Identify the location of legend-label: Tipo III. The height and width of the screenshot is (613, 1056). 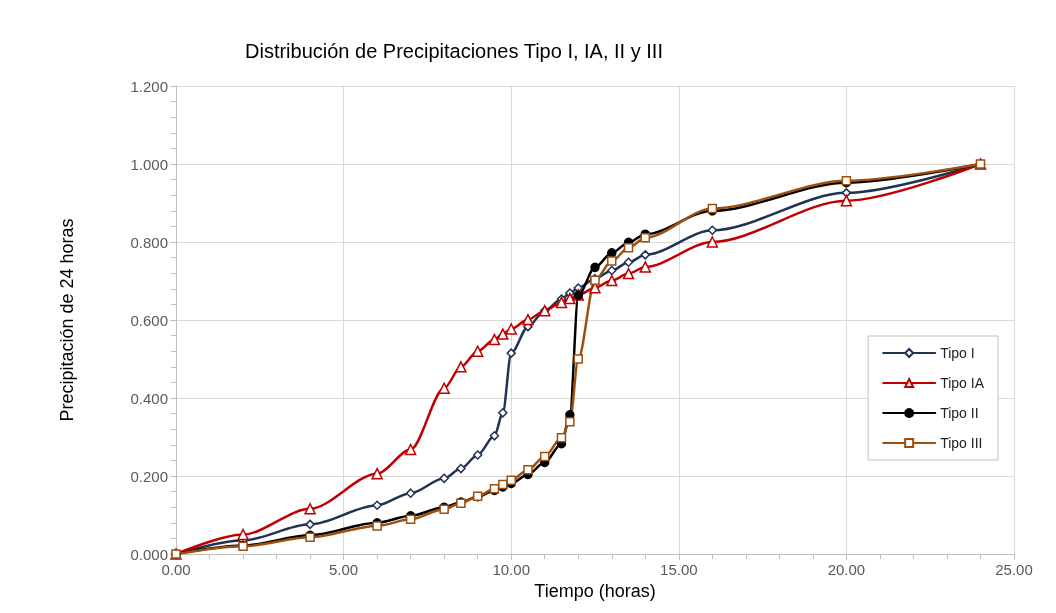
(961, 443).